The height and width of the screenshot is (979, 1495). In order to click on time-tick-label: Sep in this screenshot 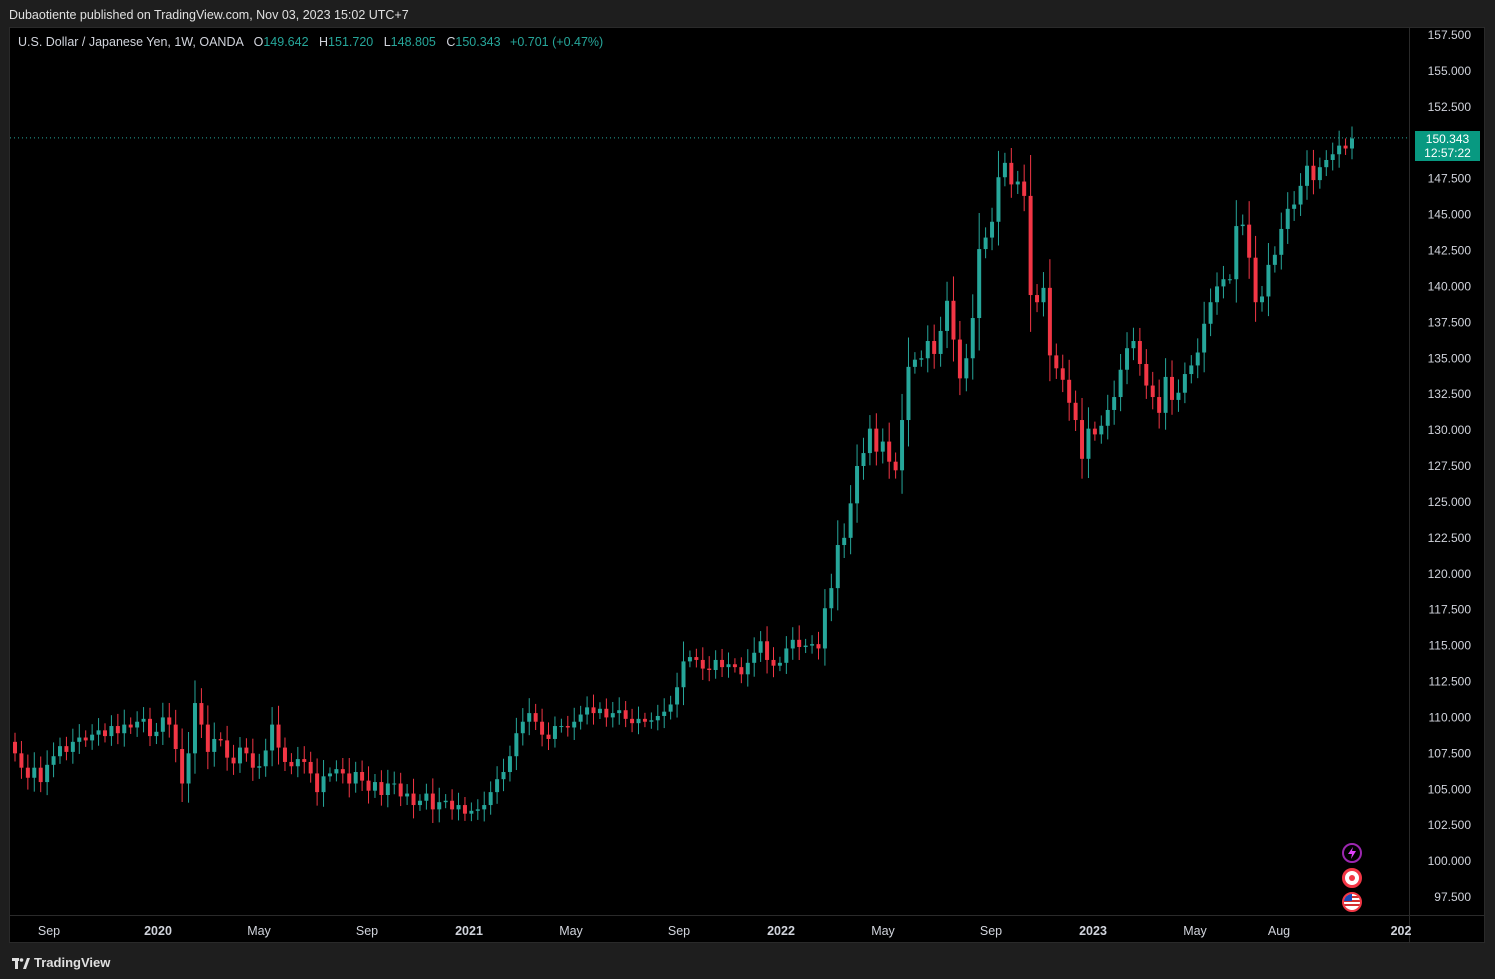, I will do `click(679, 931)`.